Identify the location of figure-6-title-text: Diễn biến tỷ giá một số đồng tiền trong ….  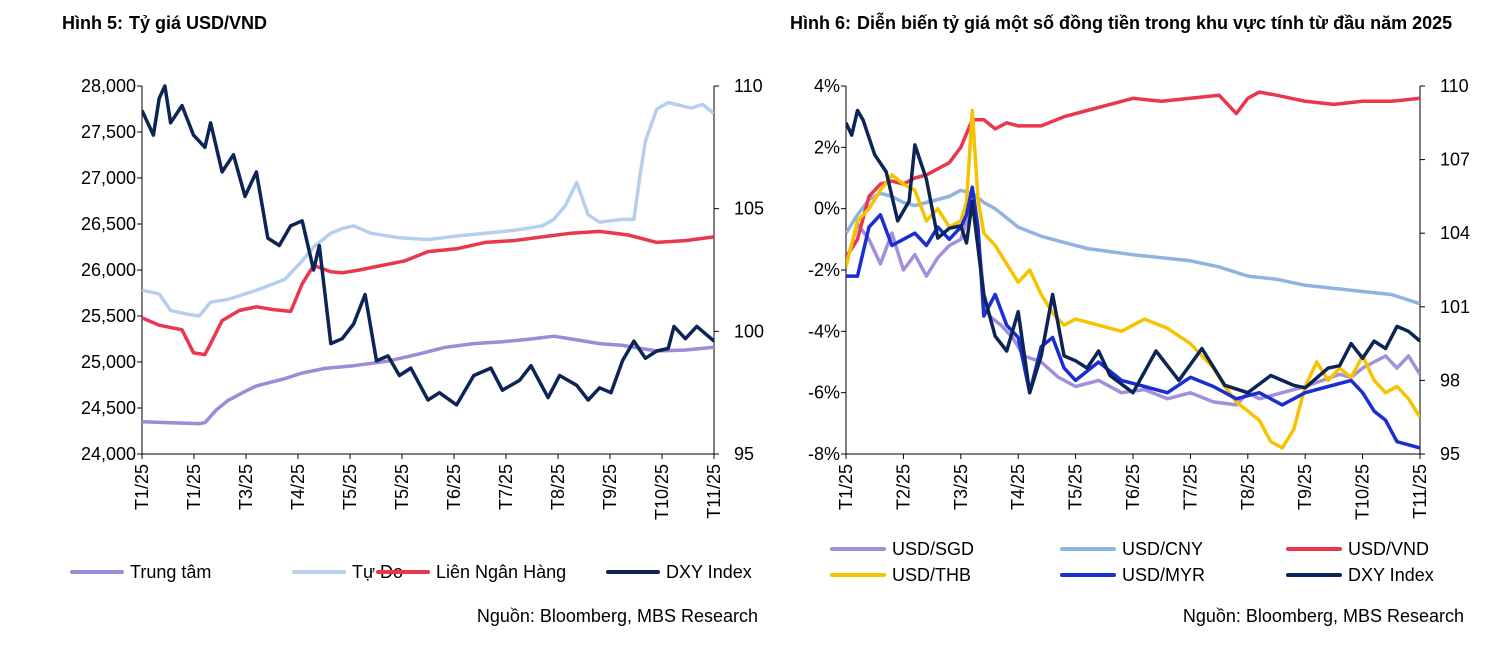
(1155, 23).